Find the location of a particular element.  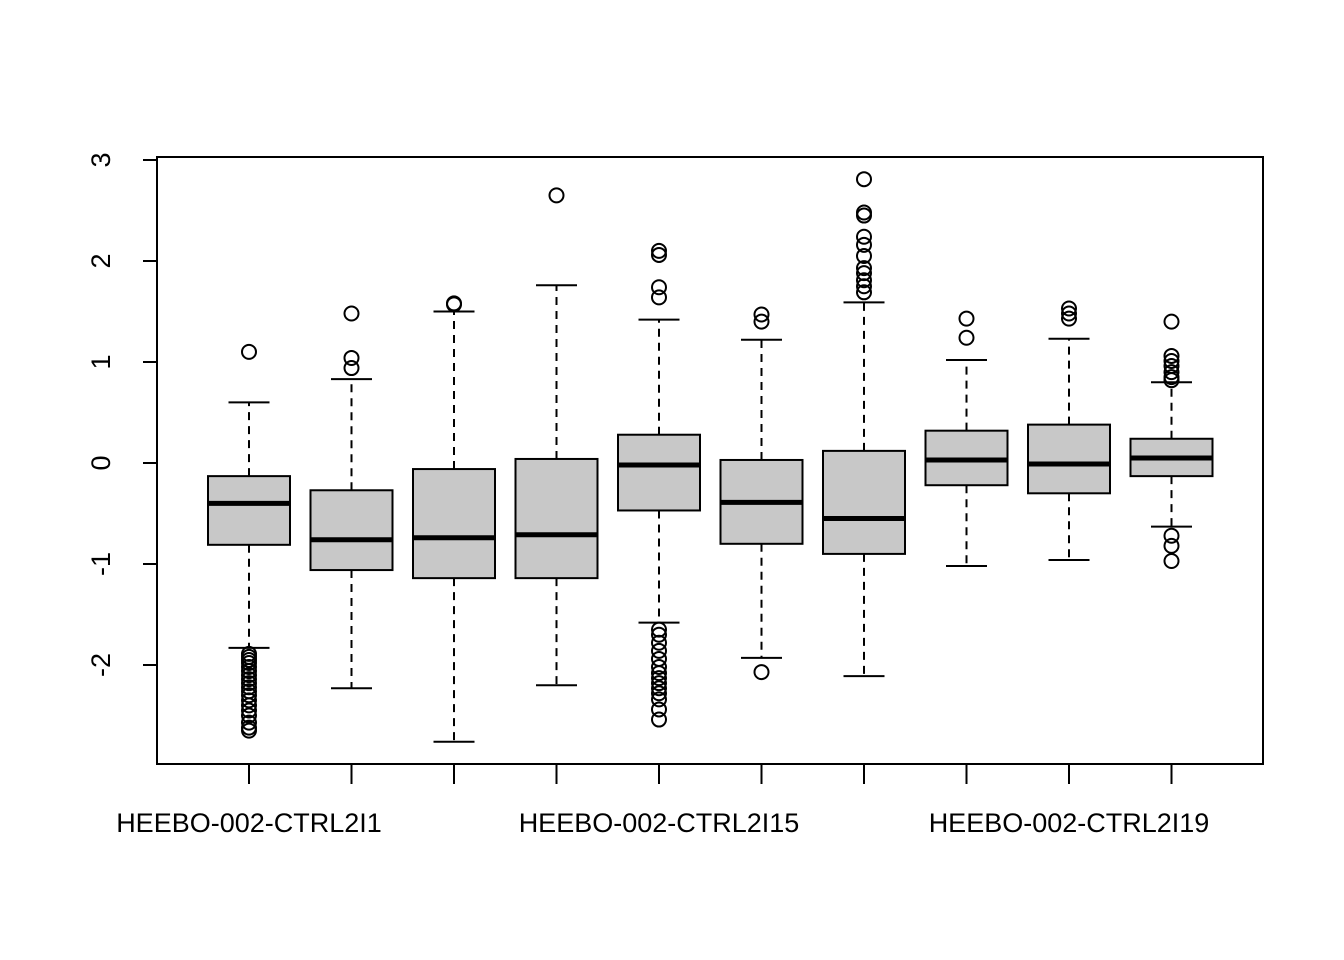

y-tick-label: 0 is located at coordinates (101, 462).